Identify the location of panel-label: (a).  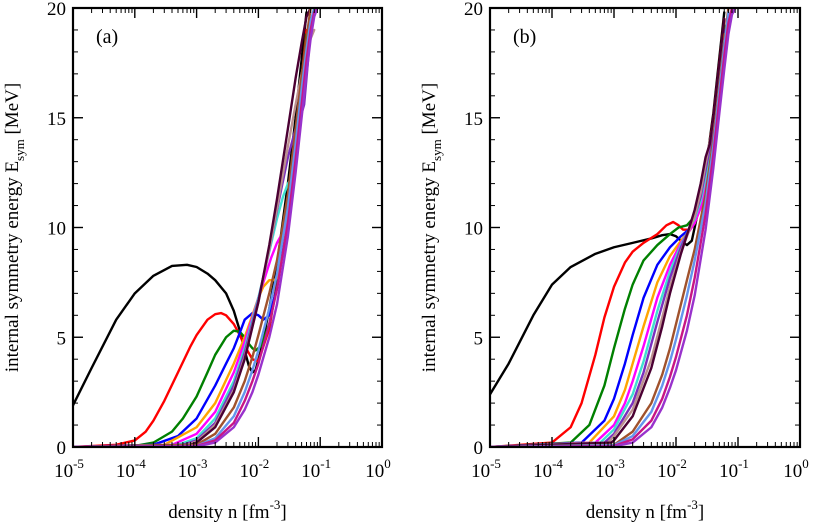
(107, 37).